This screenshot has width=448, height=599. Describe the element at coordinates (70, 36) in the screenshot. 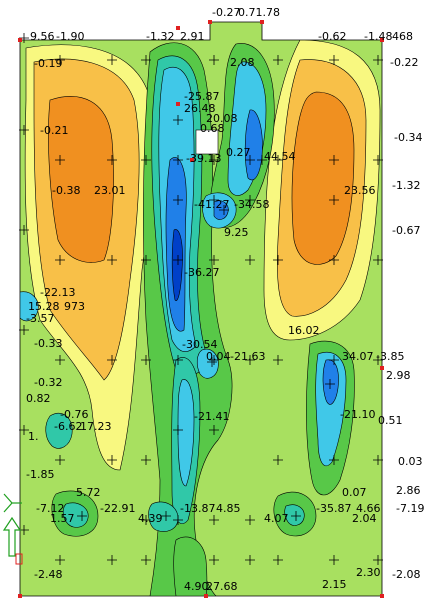

I see `value-label: -1.90` at that location.